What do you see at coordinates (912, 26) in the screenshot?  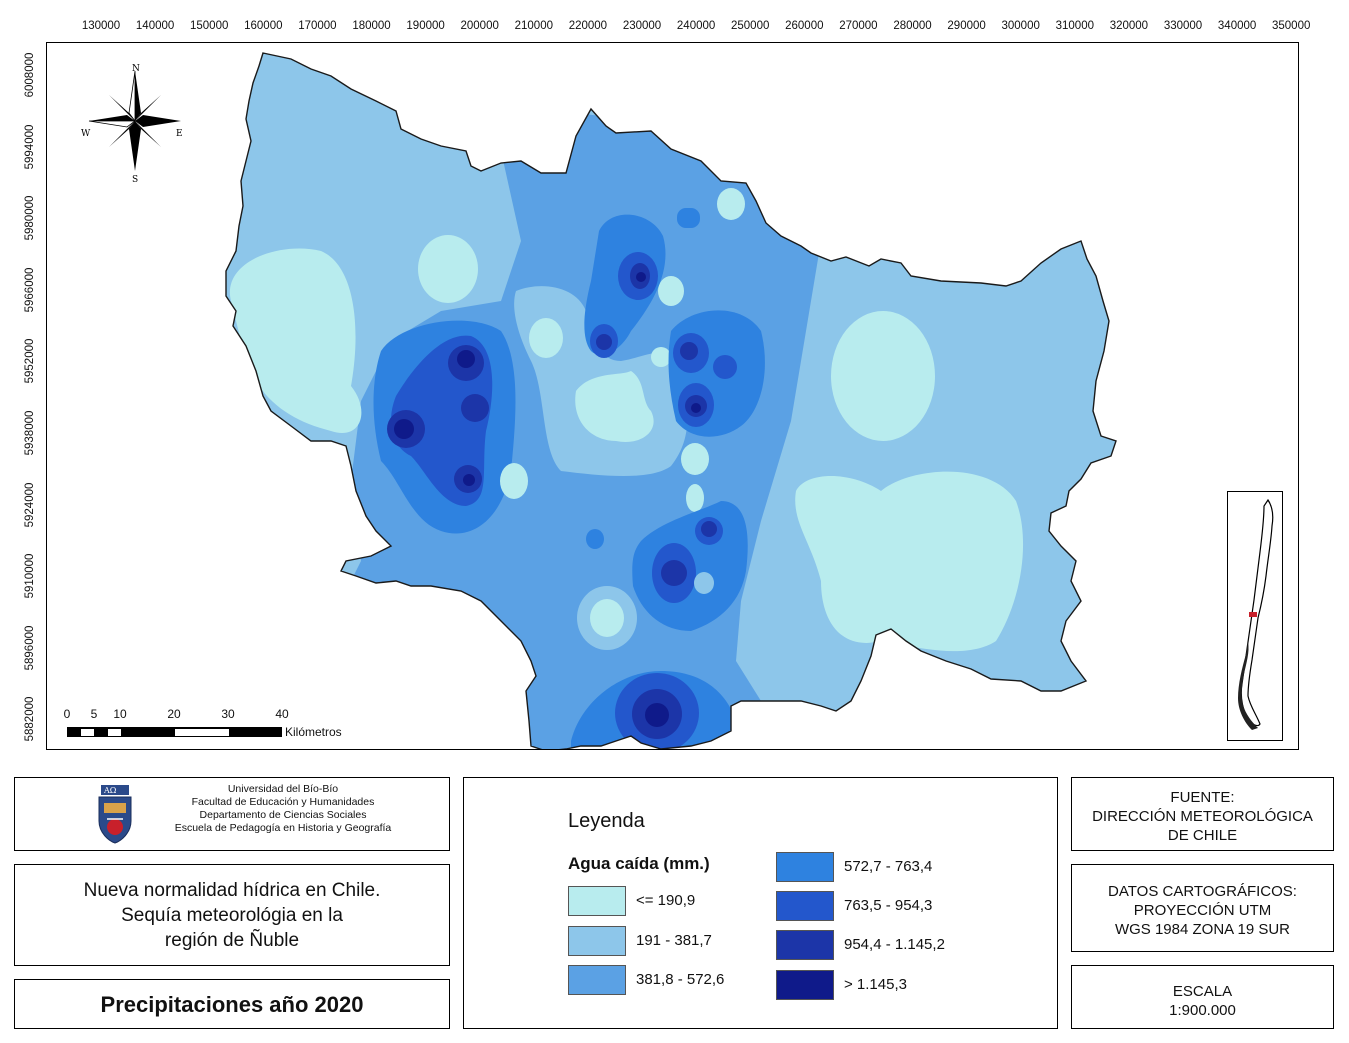 I see `x-tick-label: 280000` at bounding box center [912, 26].